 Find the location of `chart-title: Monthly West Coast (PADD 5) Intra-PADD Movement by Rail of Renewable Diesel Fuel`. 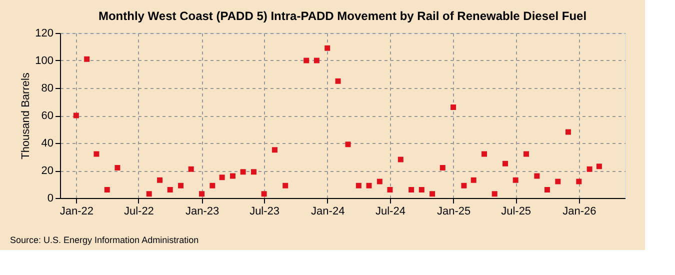

chart-title: Monthly West Coast (PADD 5) Intra-PADD Movement by Rail of Renewable Diesel Fuel is located at coordinates (342, 16).